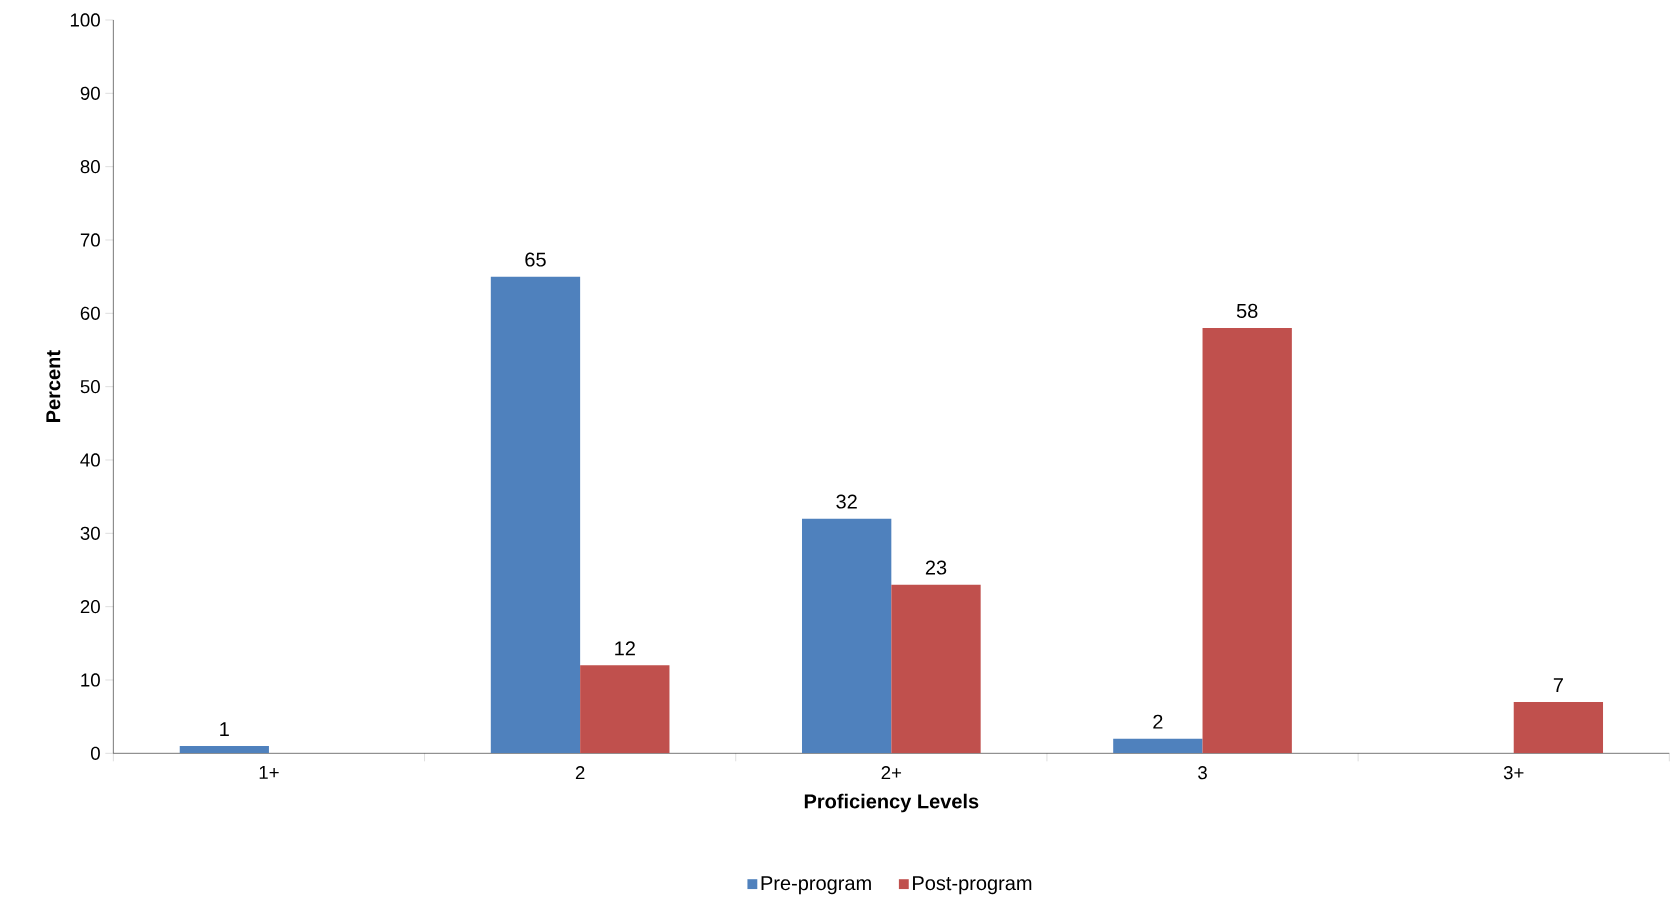  Describe the element at coordinates (90, 167) in the screenshot. I see `y-tick-label: 80` at that location.